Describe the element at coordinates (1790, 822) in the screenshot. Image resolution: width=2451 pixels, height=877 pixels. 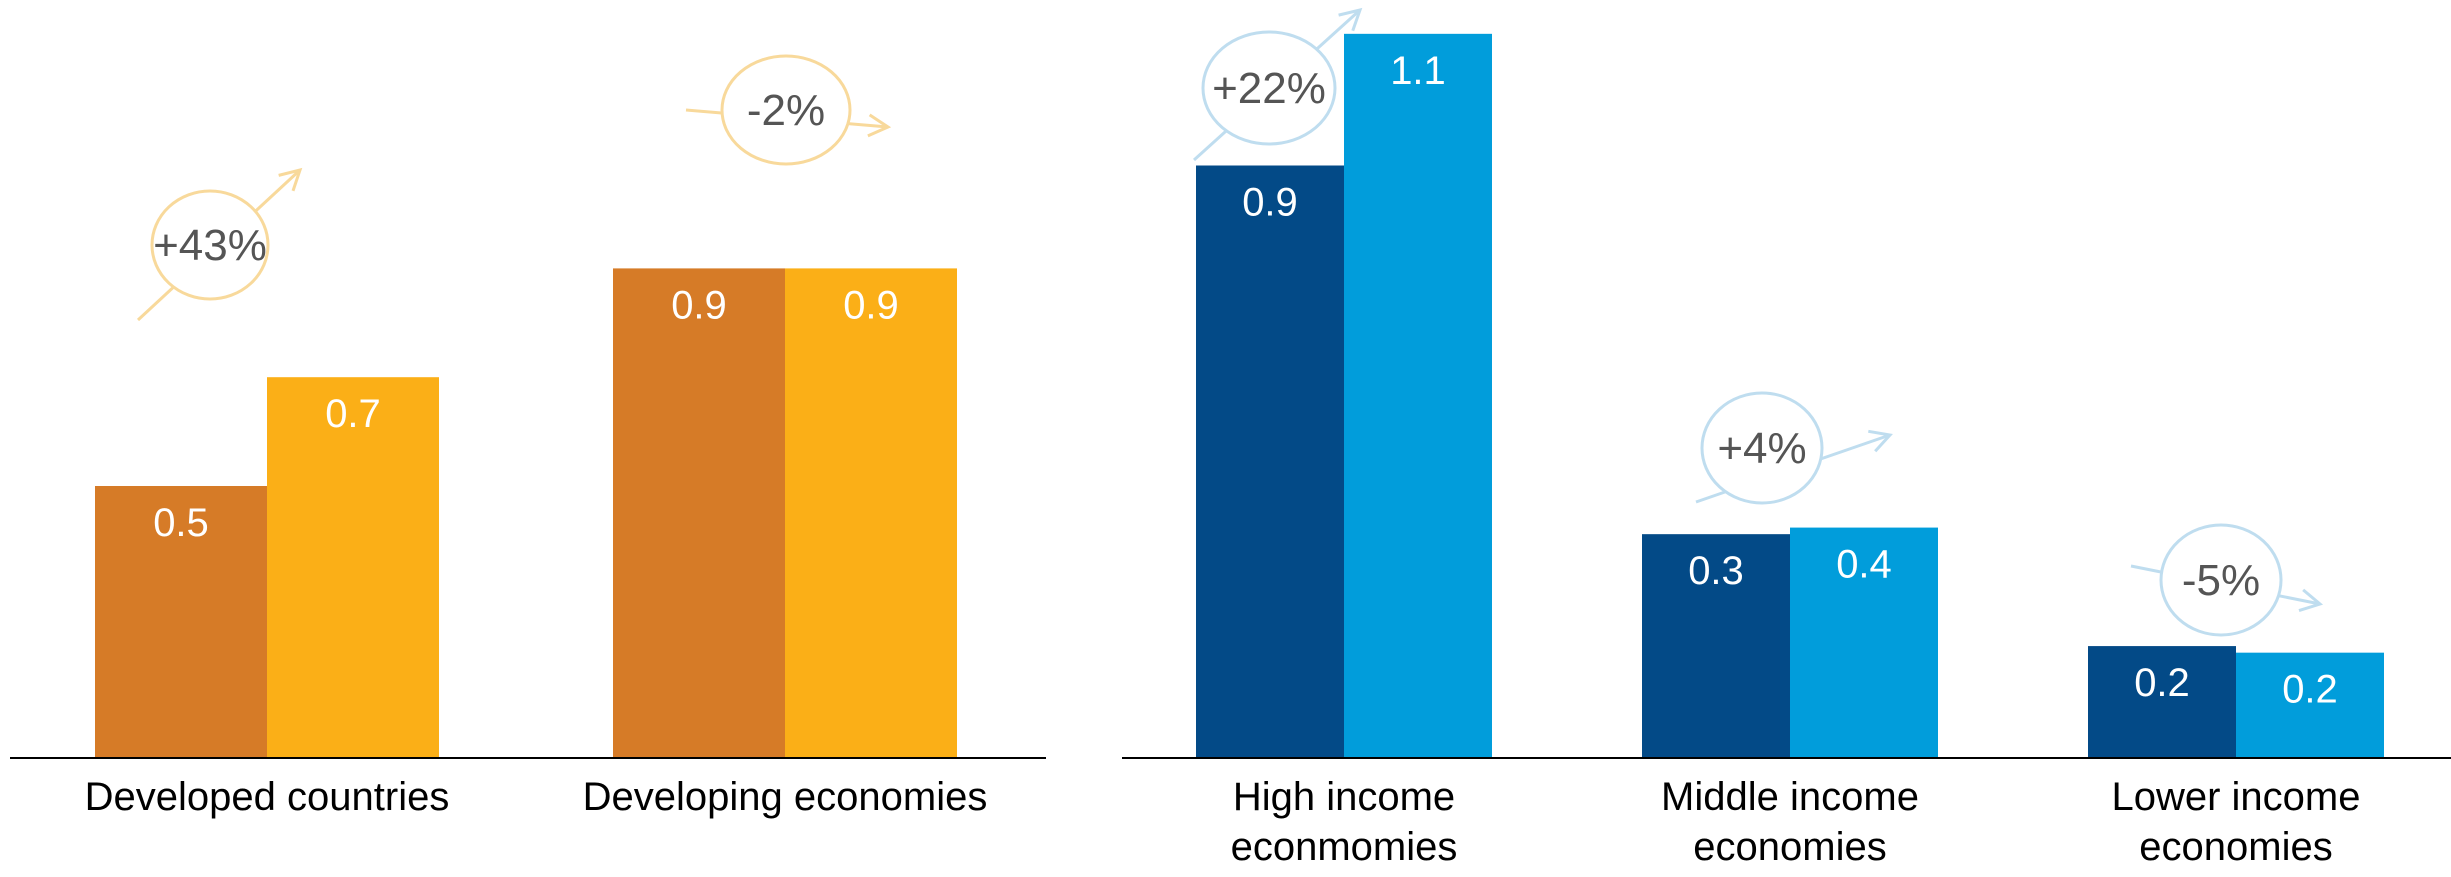
I see `category-label-middle-income-economies: Middle income economies` at that location.